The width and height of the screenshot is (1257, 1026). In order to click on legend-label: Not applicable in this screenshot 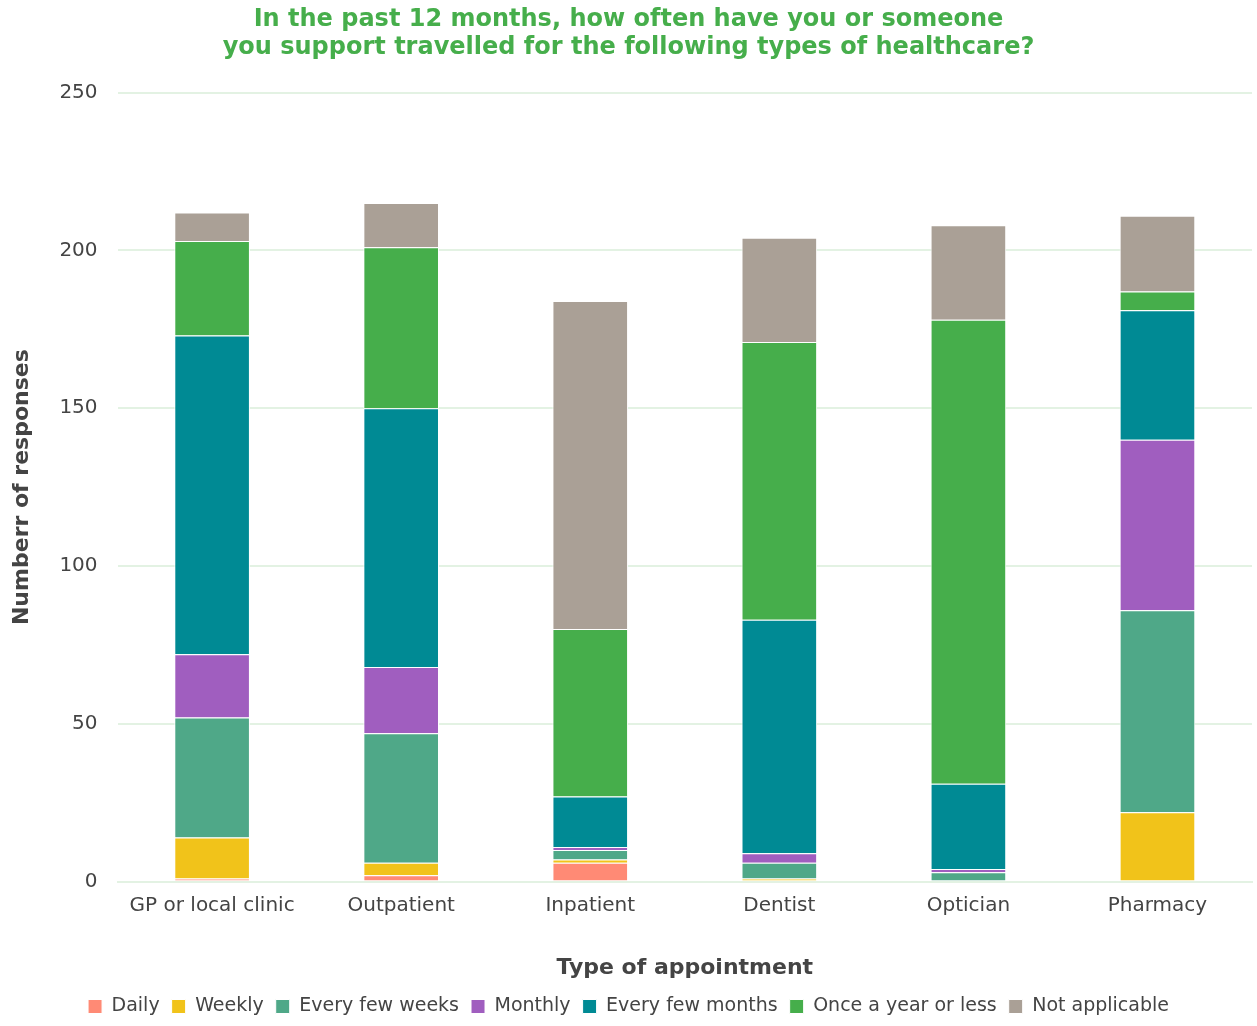, I will do `click(1100, 1004)`.